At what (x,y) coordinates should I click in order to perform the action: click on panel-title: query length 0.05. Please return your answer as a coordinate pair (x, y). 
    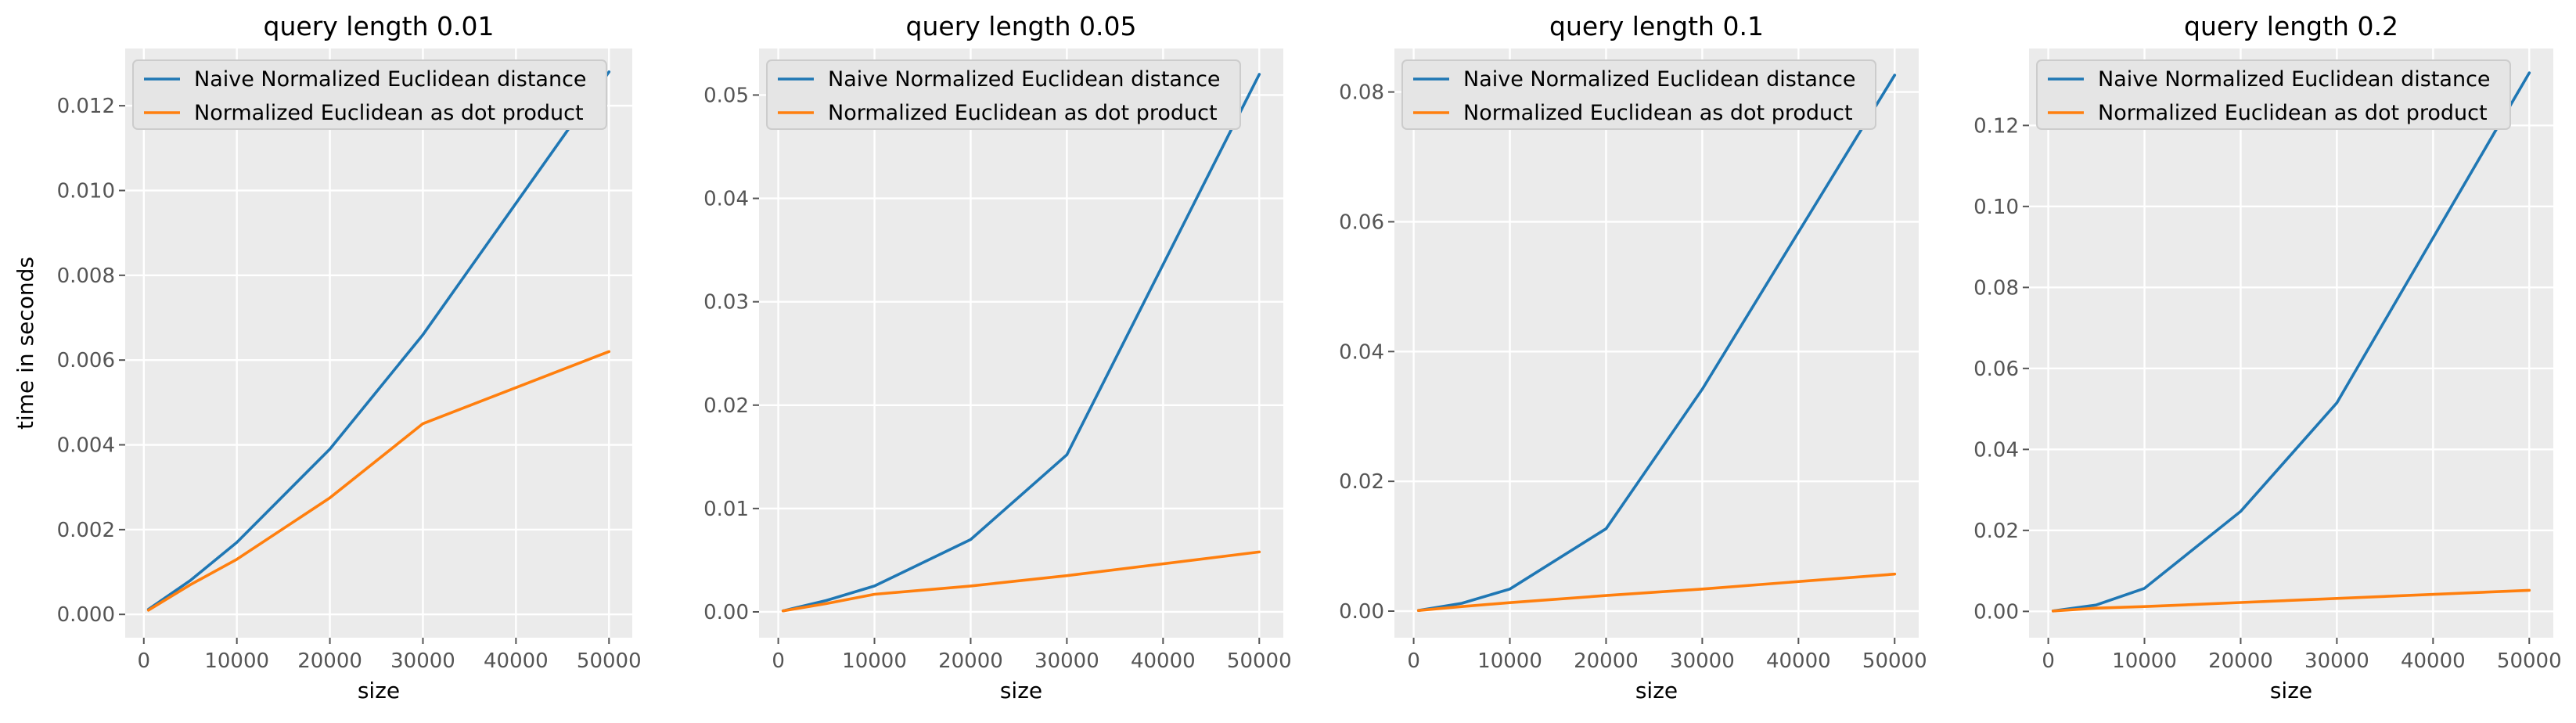
    Looking at the image, I should click on (1021, 26).